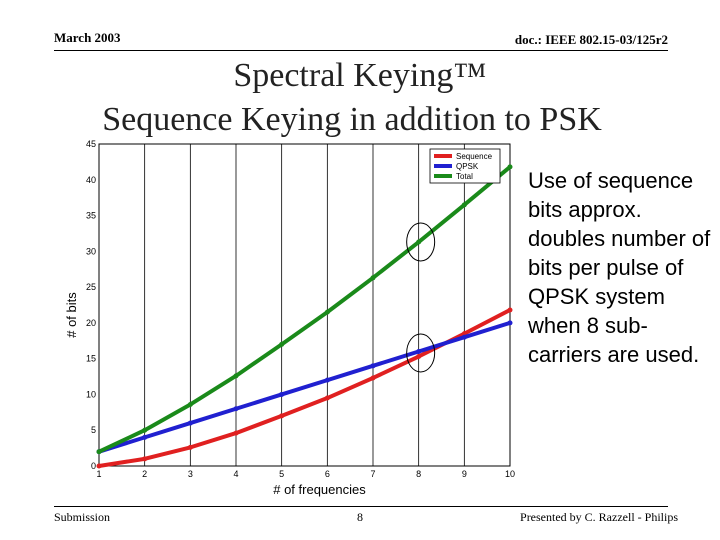  Describe the element at coordinates (98, 474) in the screenshot. I see `x-tick-label: 1` at that location.